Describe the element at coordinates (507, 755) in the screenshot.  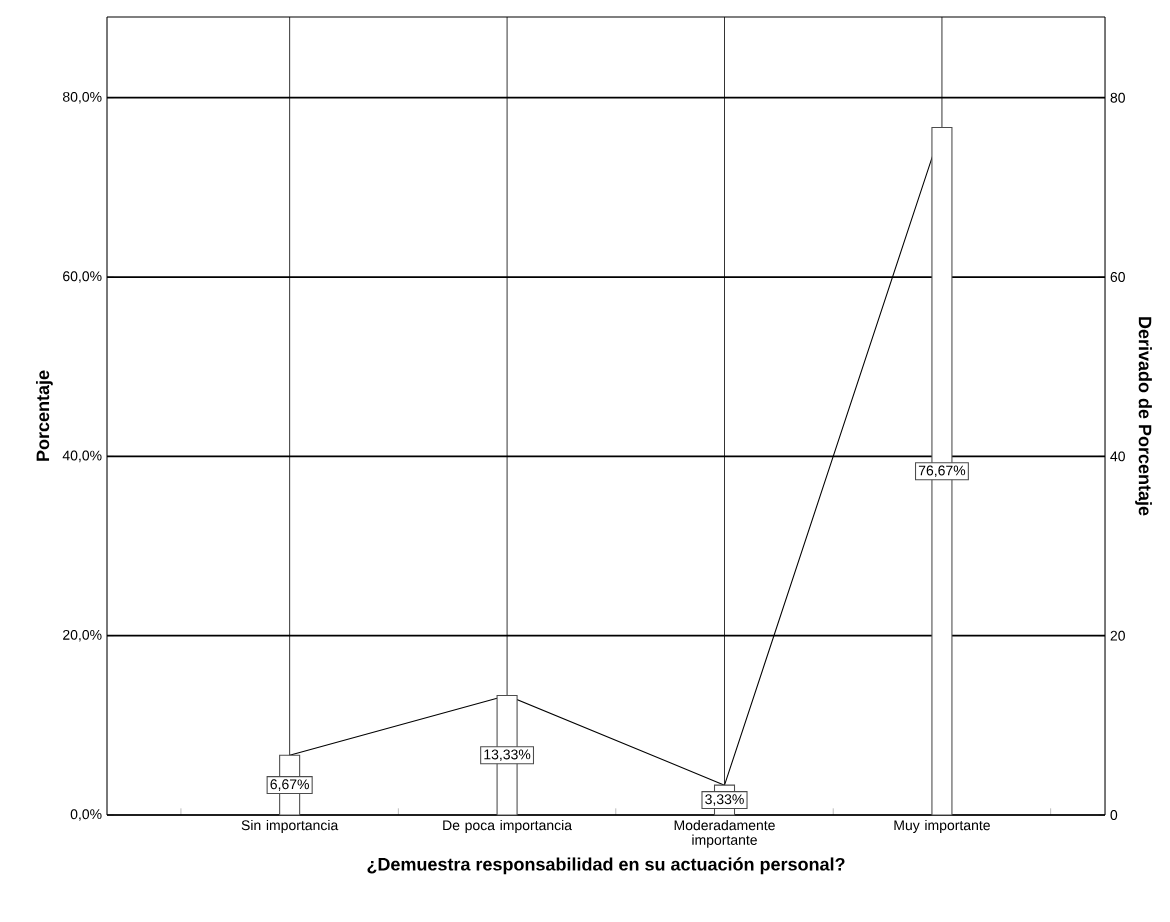
I see `data-label: 13,33%` at that location.